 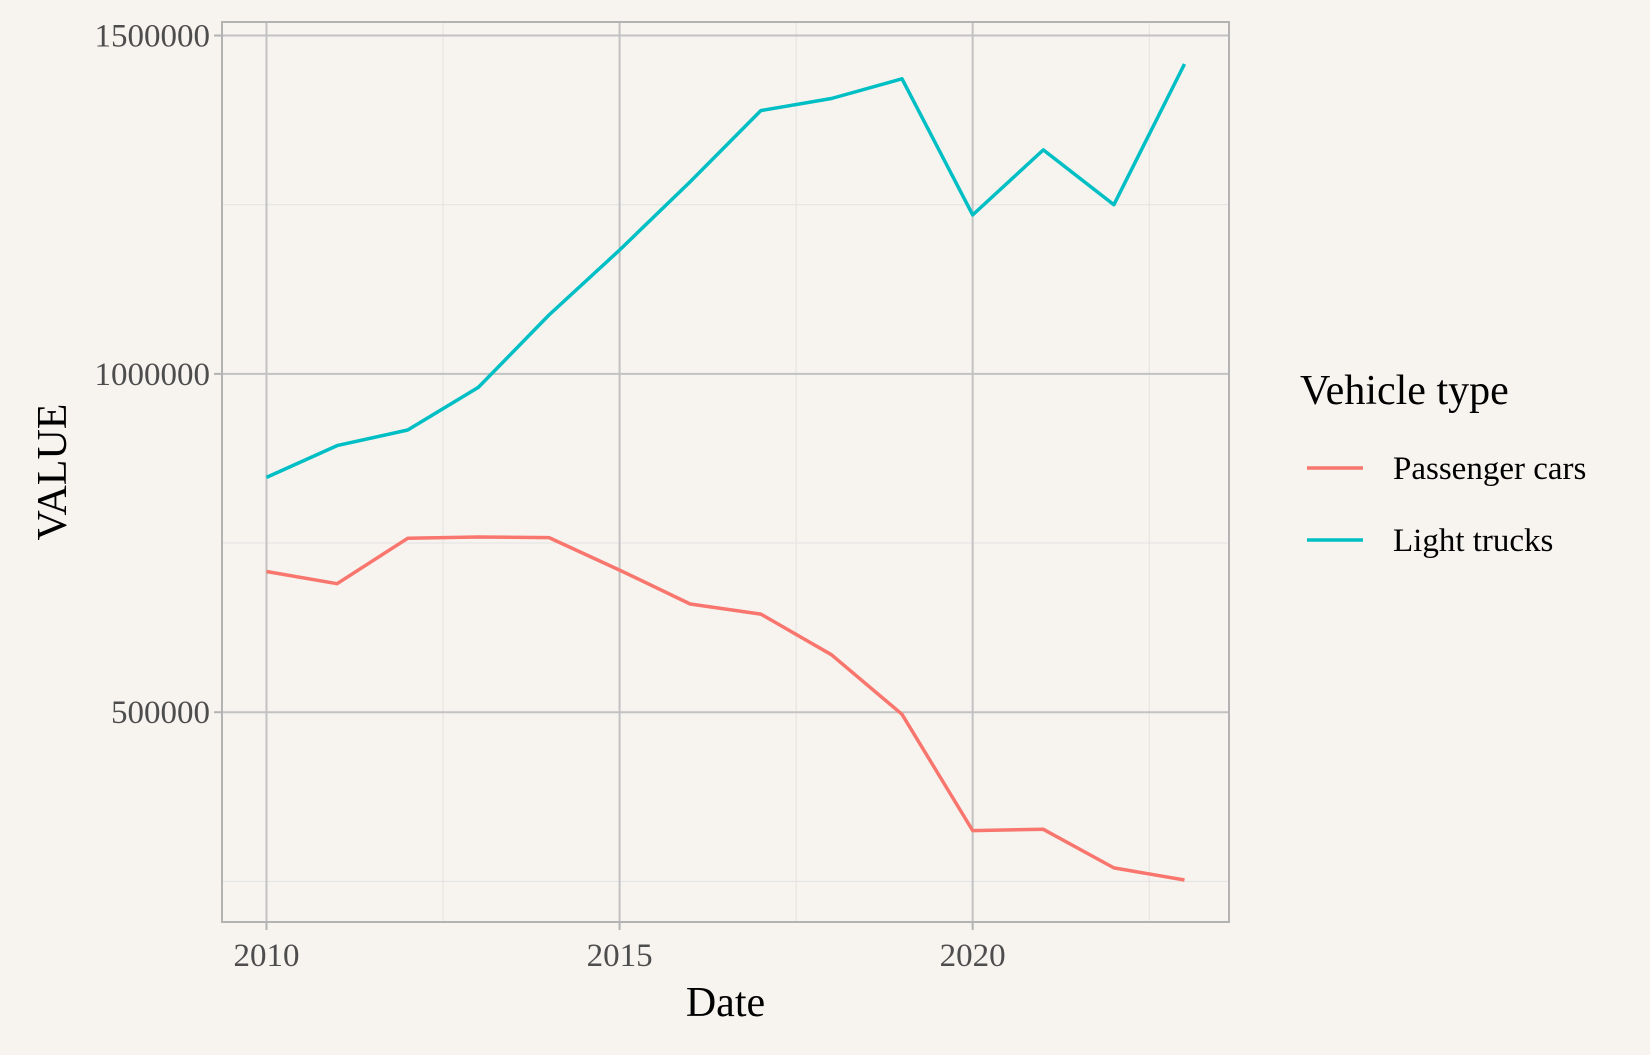 I want to click on x-tick-label: 2010, so click(x=266, y=956).